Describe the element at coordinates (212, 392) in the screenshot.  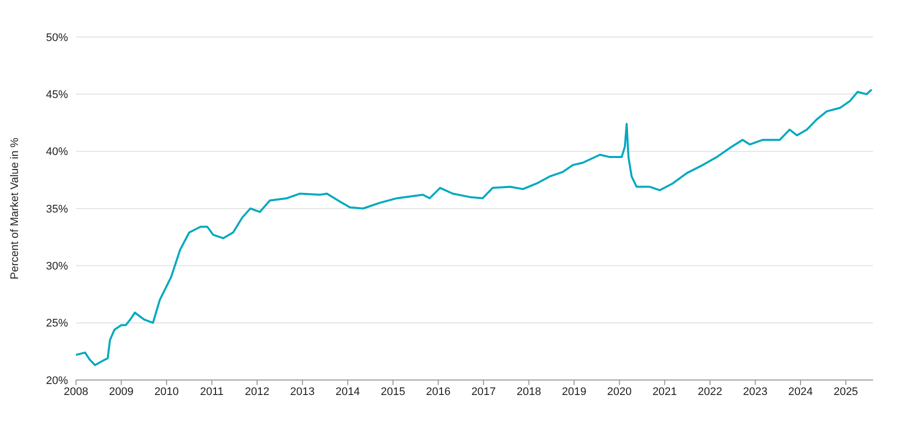
I see `x-tick-label: 2011` at that location.